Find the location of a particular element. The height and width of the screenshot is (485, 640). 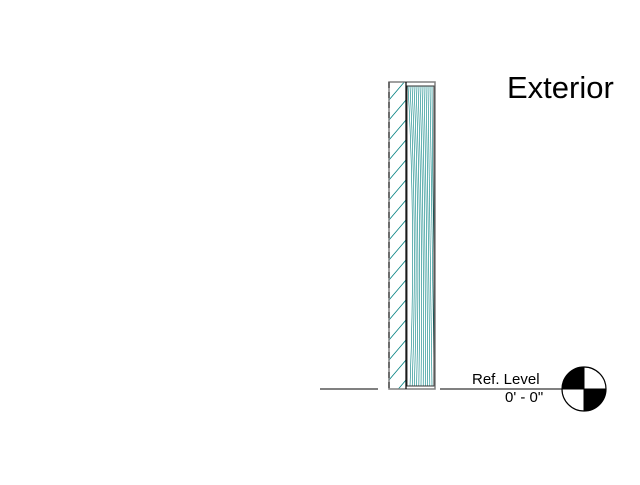

level-name-label: Ref. Level is located at coordinates (506, 379).